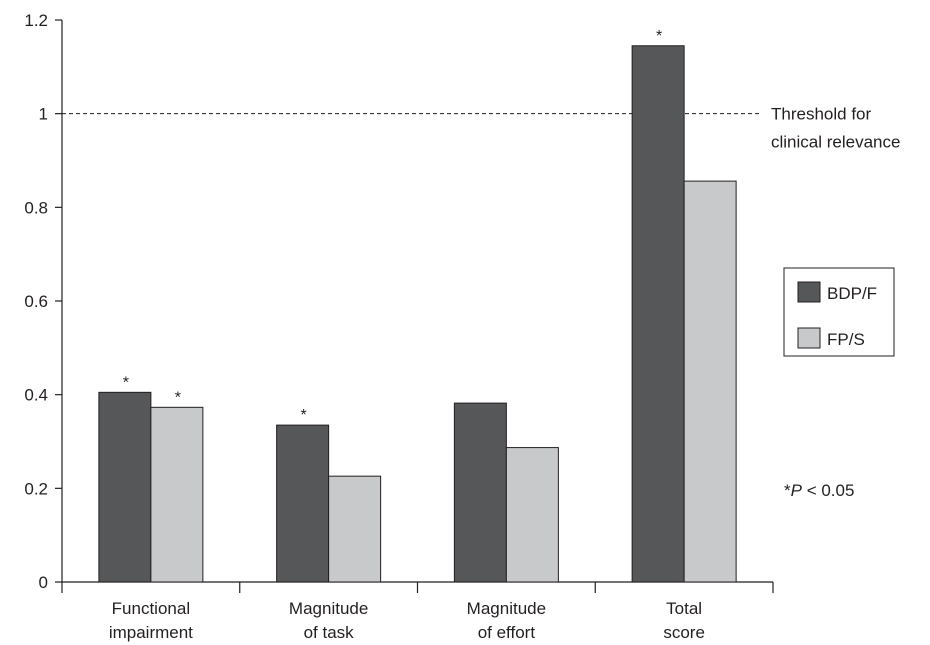 This screenshot has height=645, width=930. Describe the element at coordinates (846, 339) in the screenshot. I see `legend-label: FP/S` at that location.